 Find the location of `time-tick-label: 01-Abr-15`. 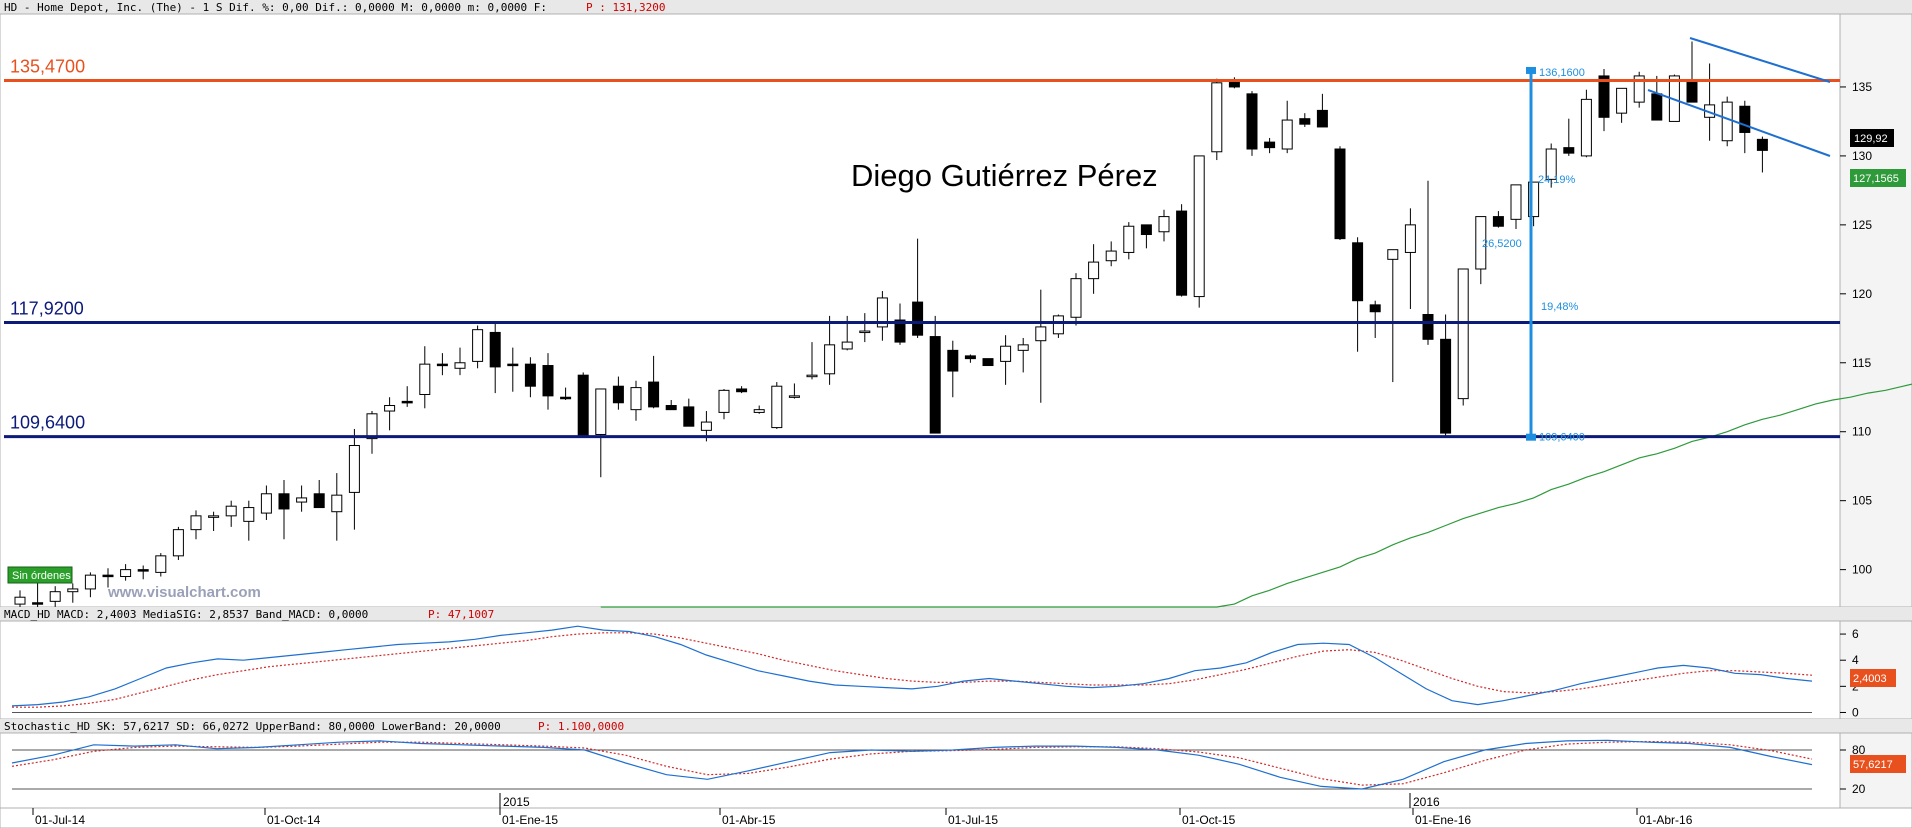

time-tick-label: 01-Abr-15 is located at coordinates (749, 820).